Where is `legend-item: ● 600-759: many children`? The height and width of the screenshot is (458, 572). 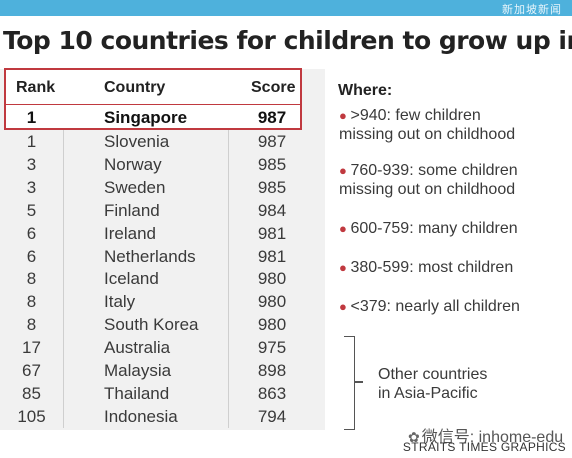
legend-item: ● 600-759: many children is located at coordinates (428, 228).